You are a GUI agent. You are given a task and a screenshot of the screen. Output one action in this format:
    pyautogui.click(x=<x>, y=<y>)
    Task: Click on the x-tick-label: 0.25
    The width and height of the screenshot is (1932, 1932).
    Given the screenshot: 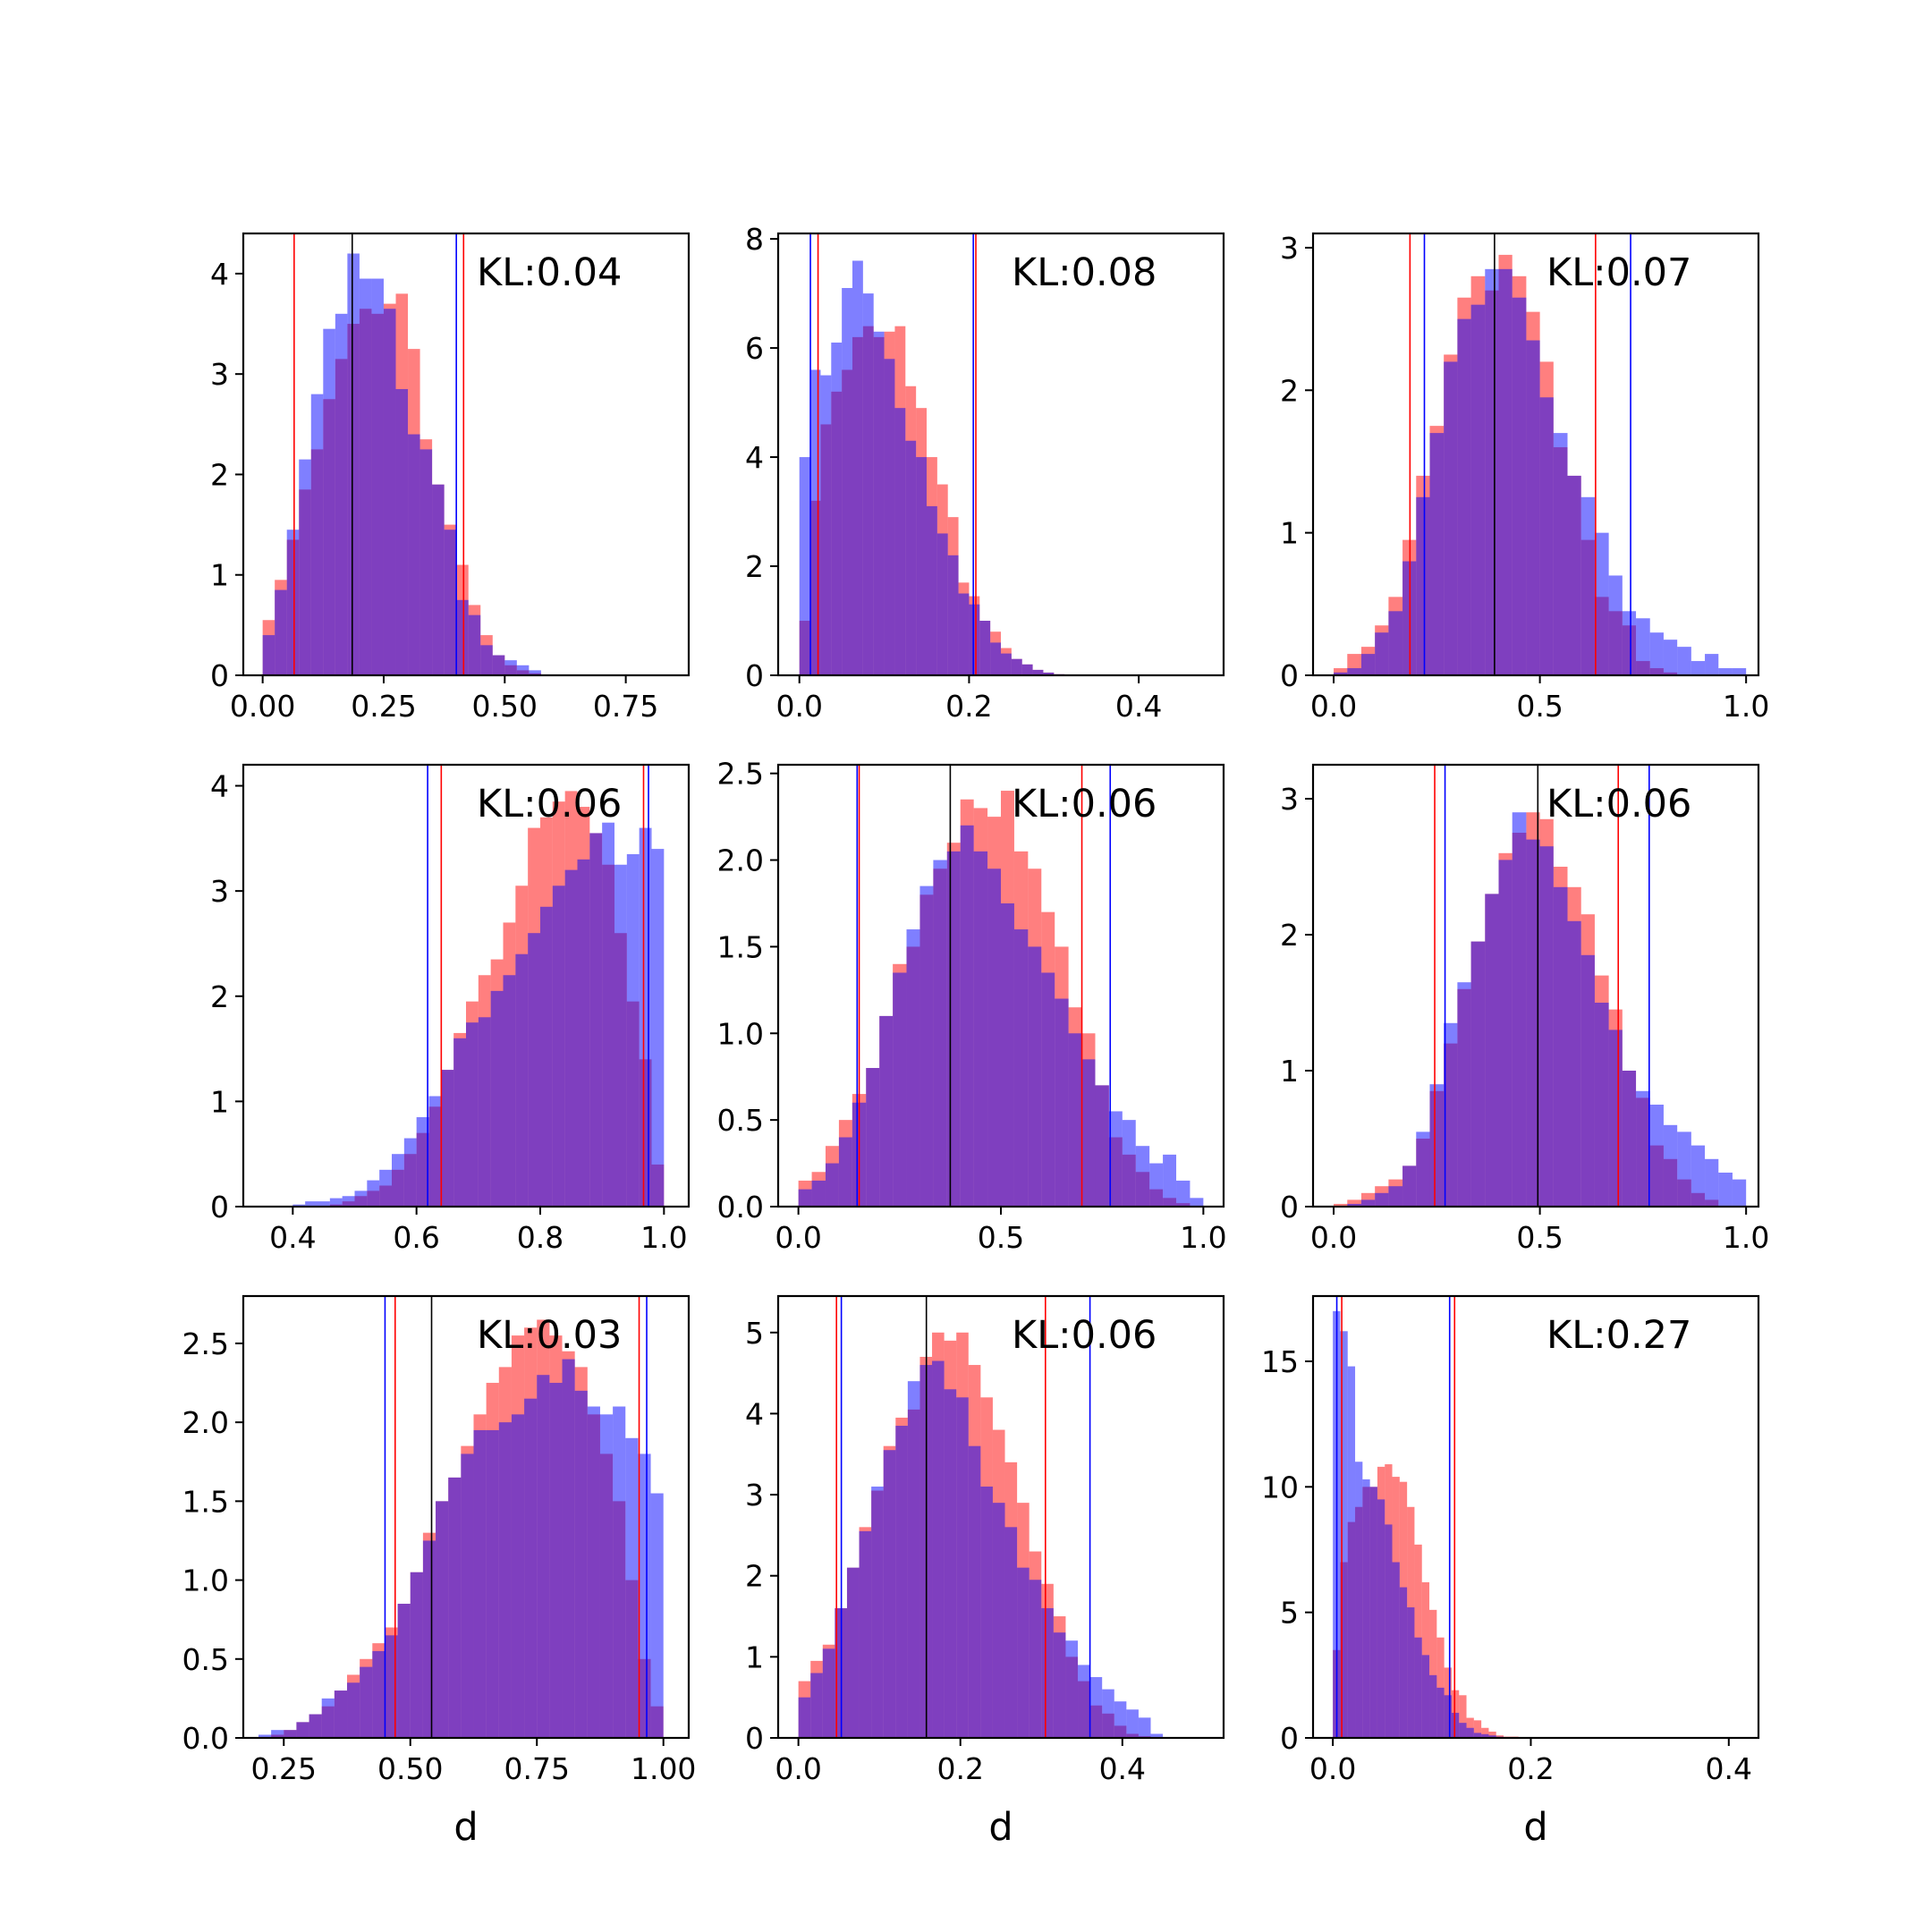 What is the action you would take?
    pyautogui.click(x=284, y=1768)
    